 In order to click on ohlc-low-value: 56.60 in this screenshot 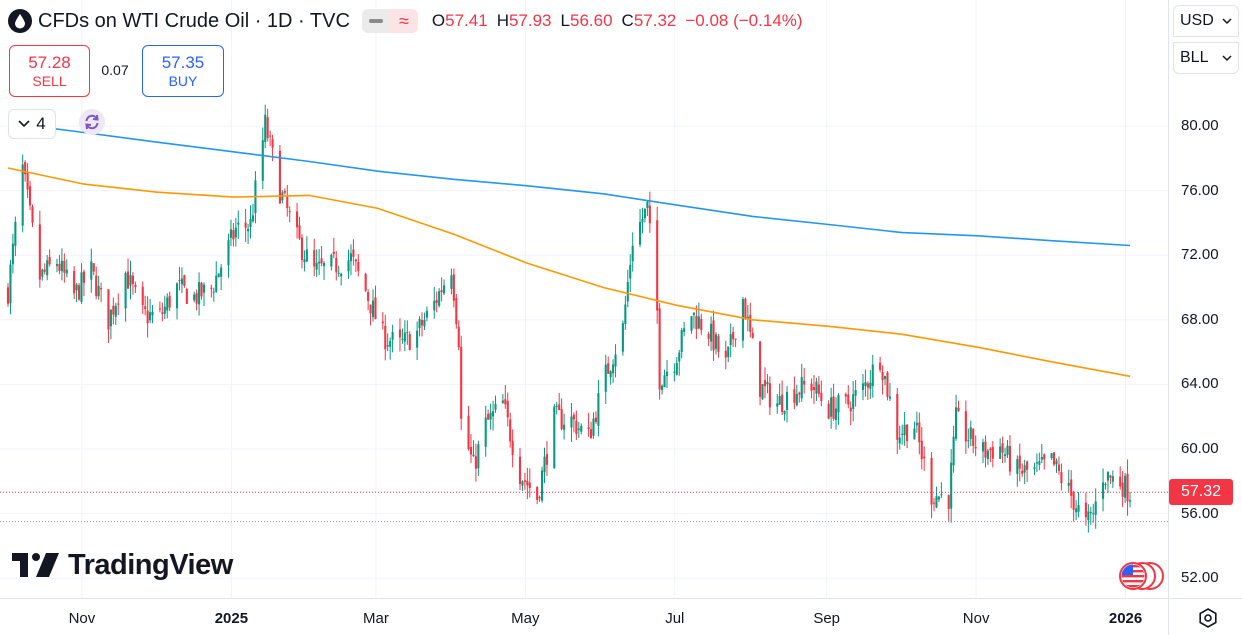, I will do `click(591, 20)`.